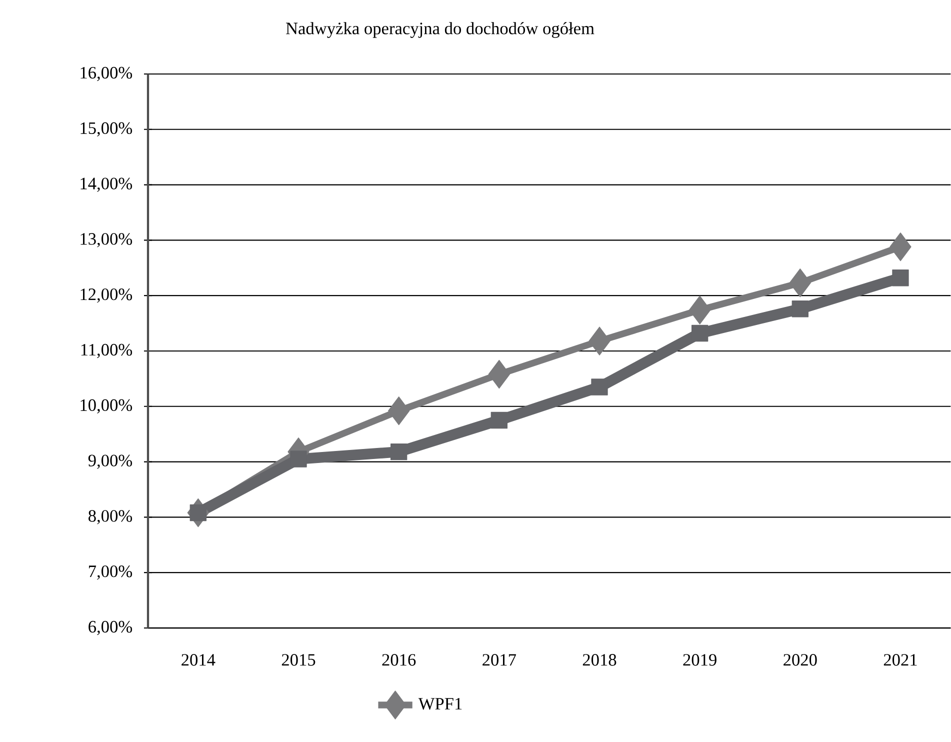  What do you see at coordinates (110, 628) in the screenshot?
I see `y-tick-label: 6,00%` at bounding box center [110, 628].